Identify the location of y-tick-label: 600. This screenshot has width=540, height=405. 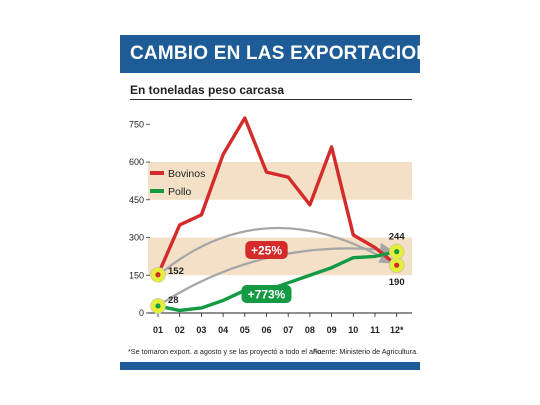
(136, 162).